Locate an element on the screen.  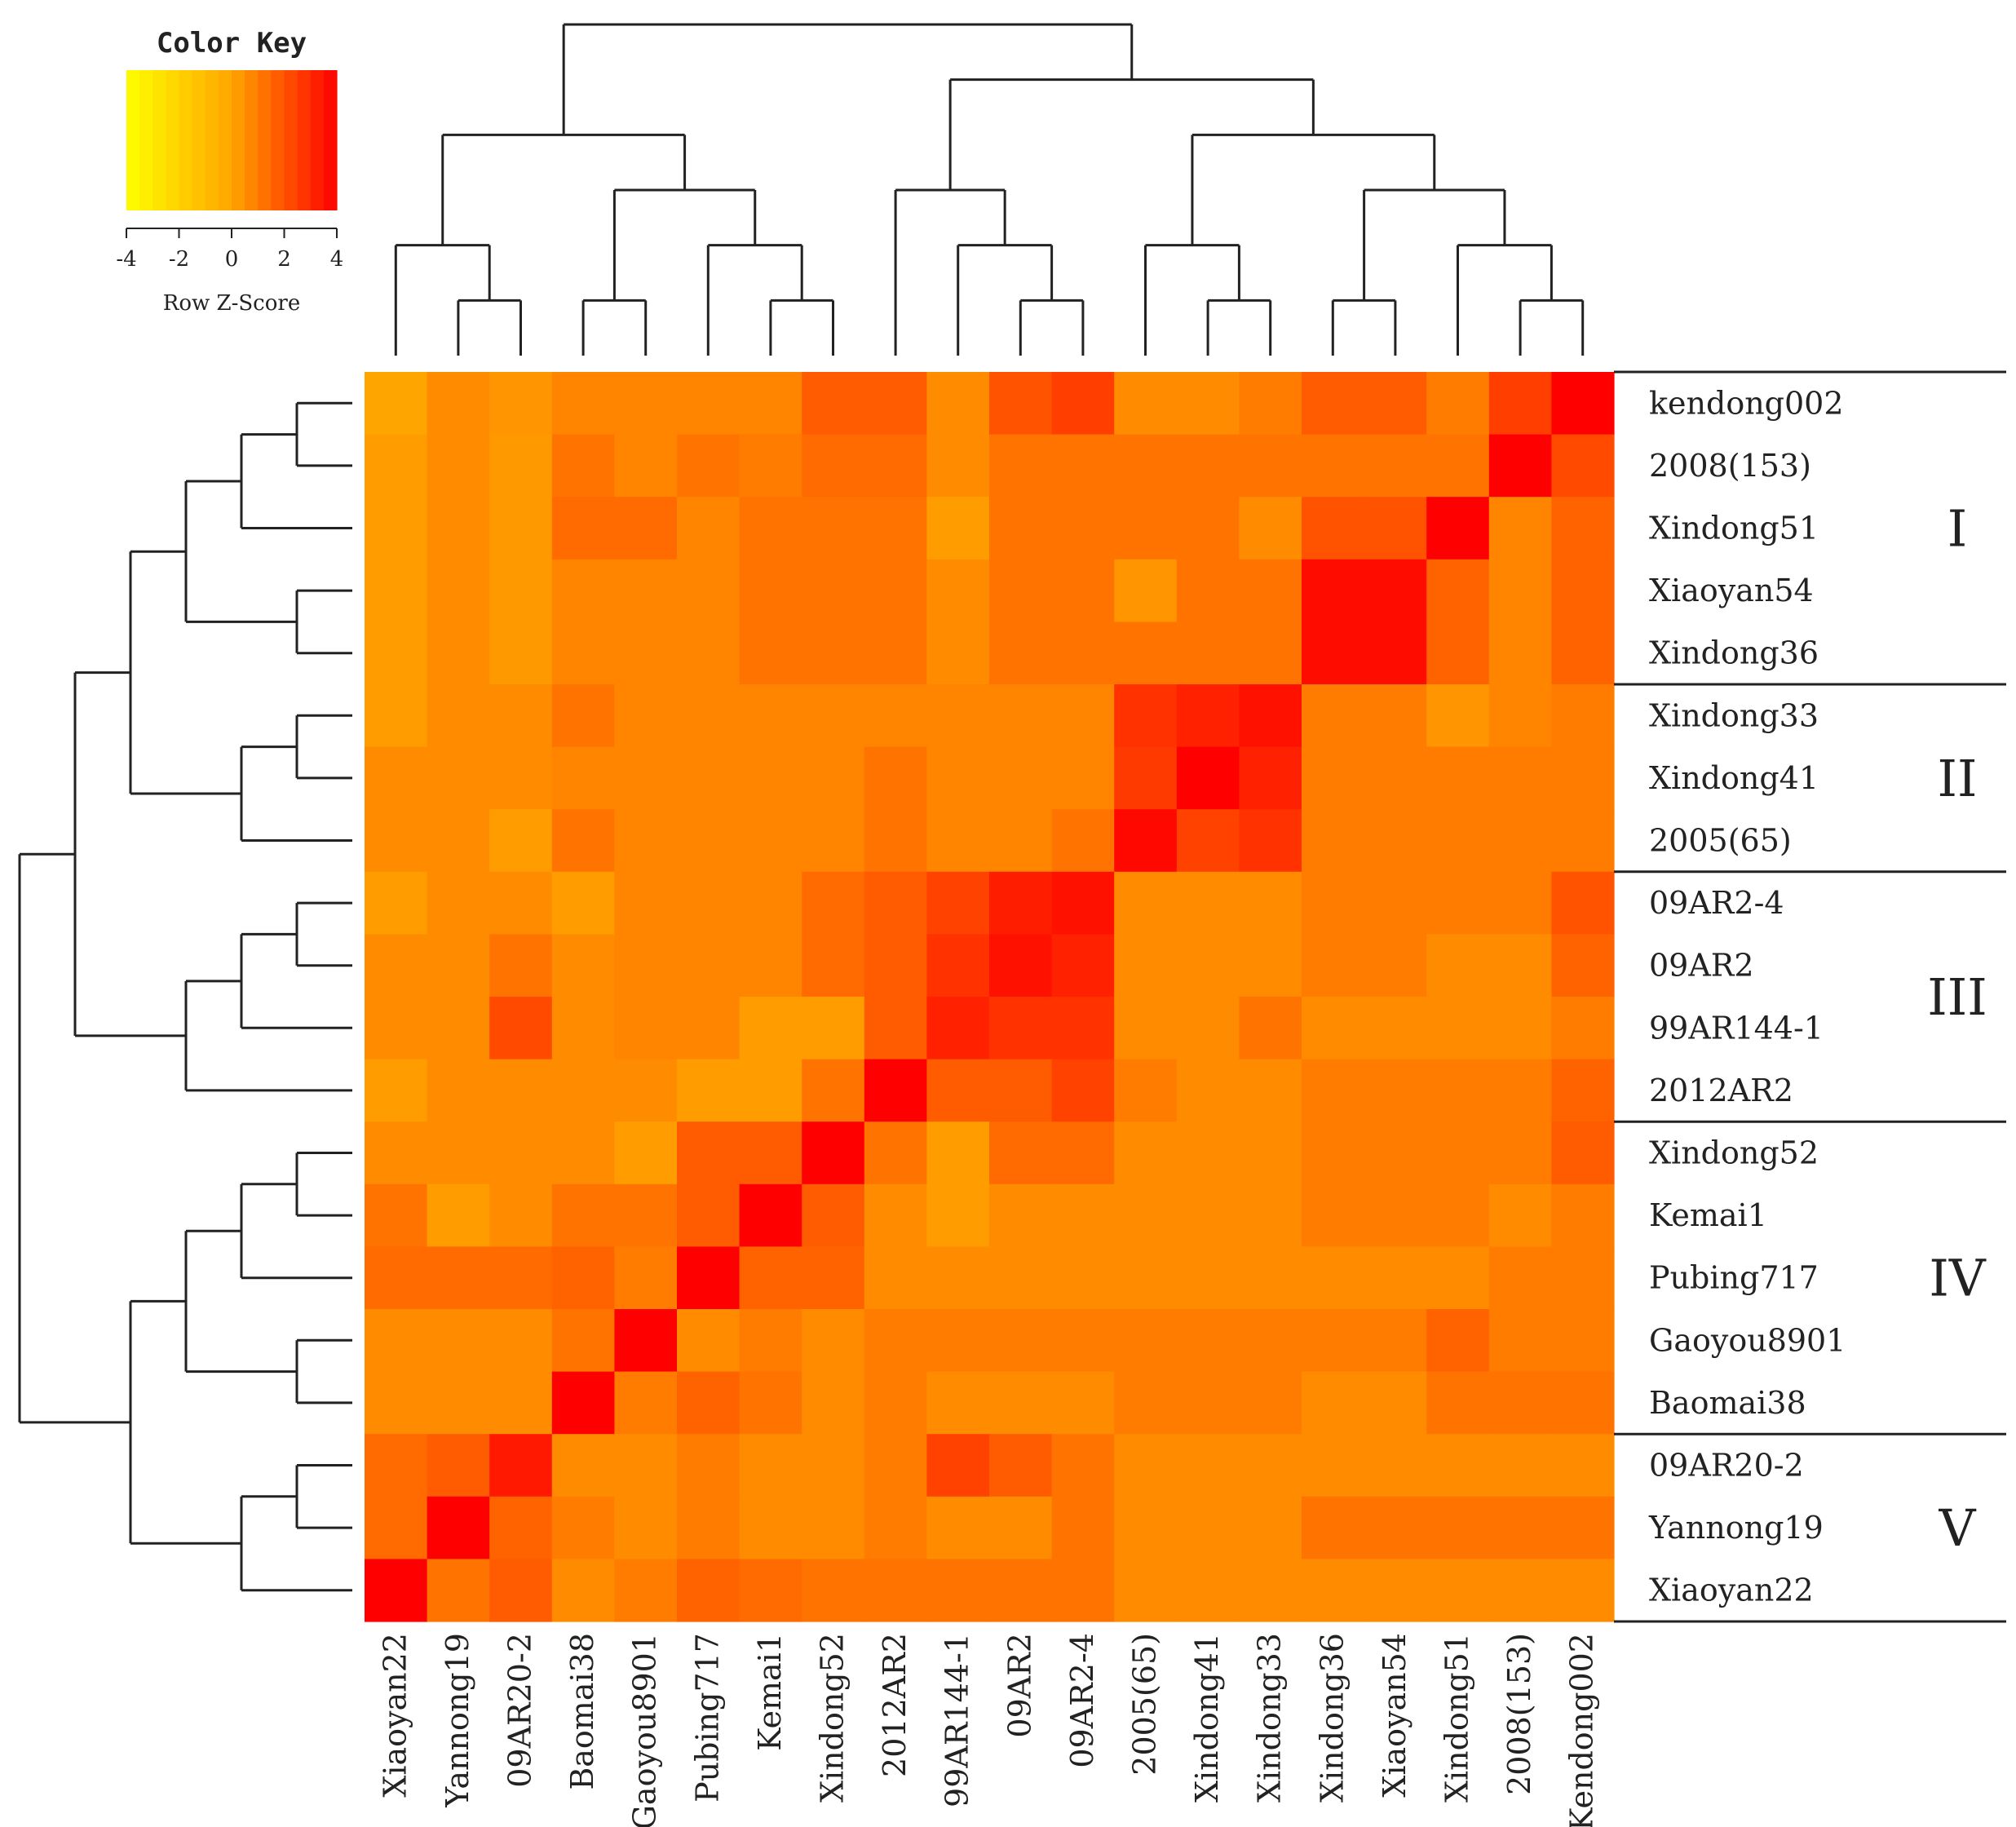
column-label: Xindong52 is located at coordinates (833, 1718).